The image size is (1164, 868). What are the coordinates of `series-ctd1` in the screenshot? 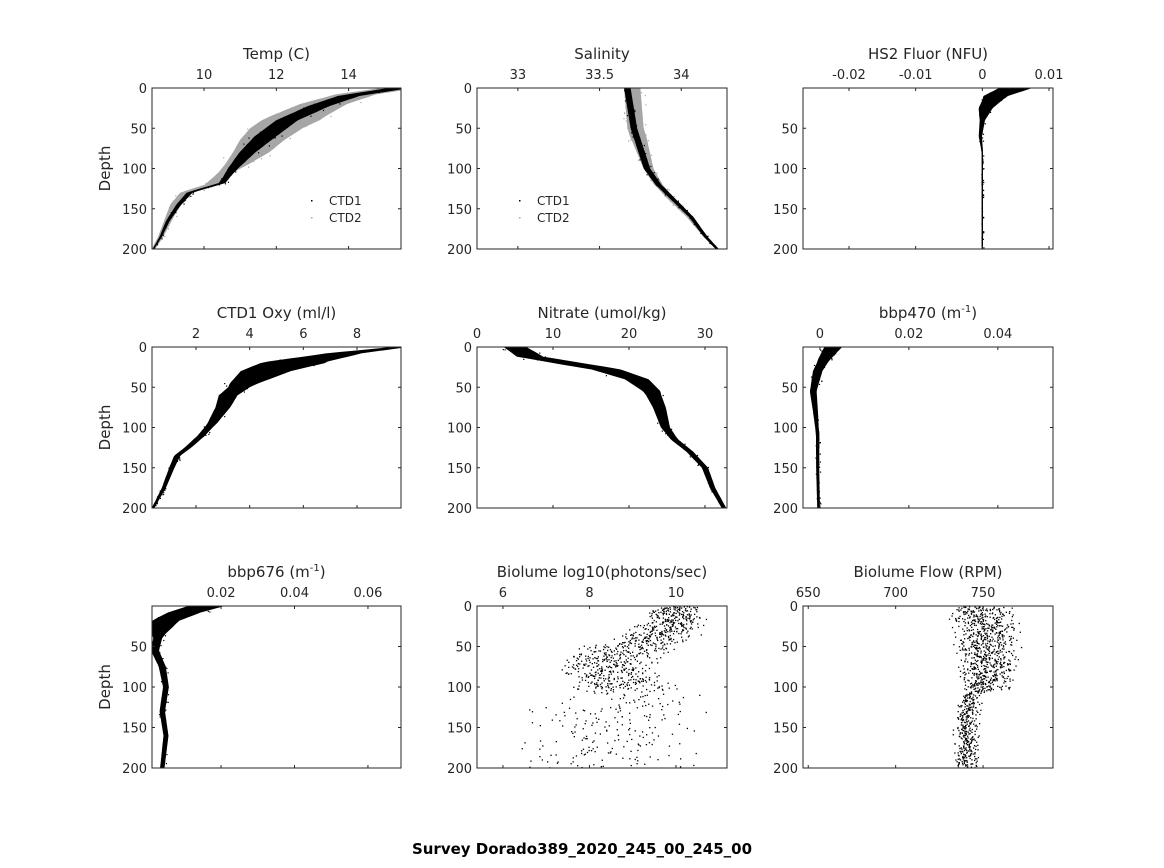 It's located at (671, 168).